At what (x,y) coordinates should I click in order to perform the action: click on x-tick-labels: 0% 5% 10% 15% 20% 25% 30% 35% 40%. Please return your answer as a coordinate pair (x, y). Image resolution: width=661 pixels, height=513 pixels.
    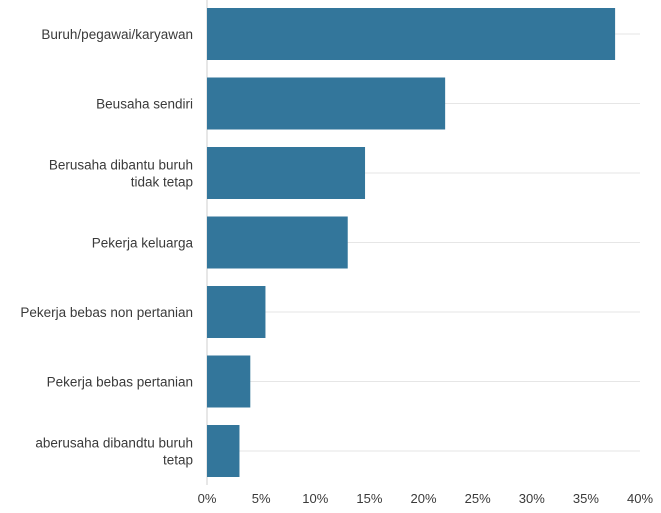
    Looking at the image, I should click on (426, 498).